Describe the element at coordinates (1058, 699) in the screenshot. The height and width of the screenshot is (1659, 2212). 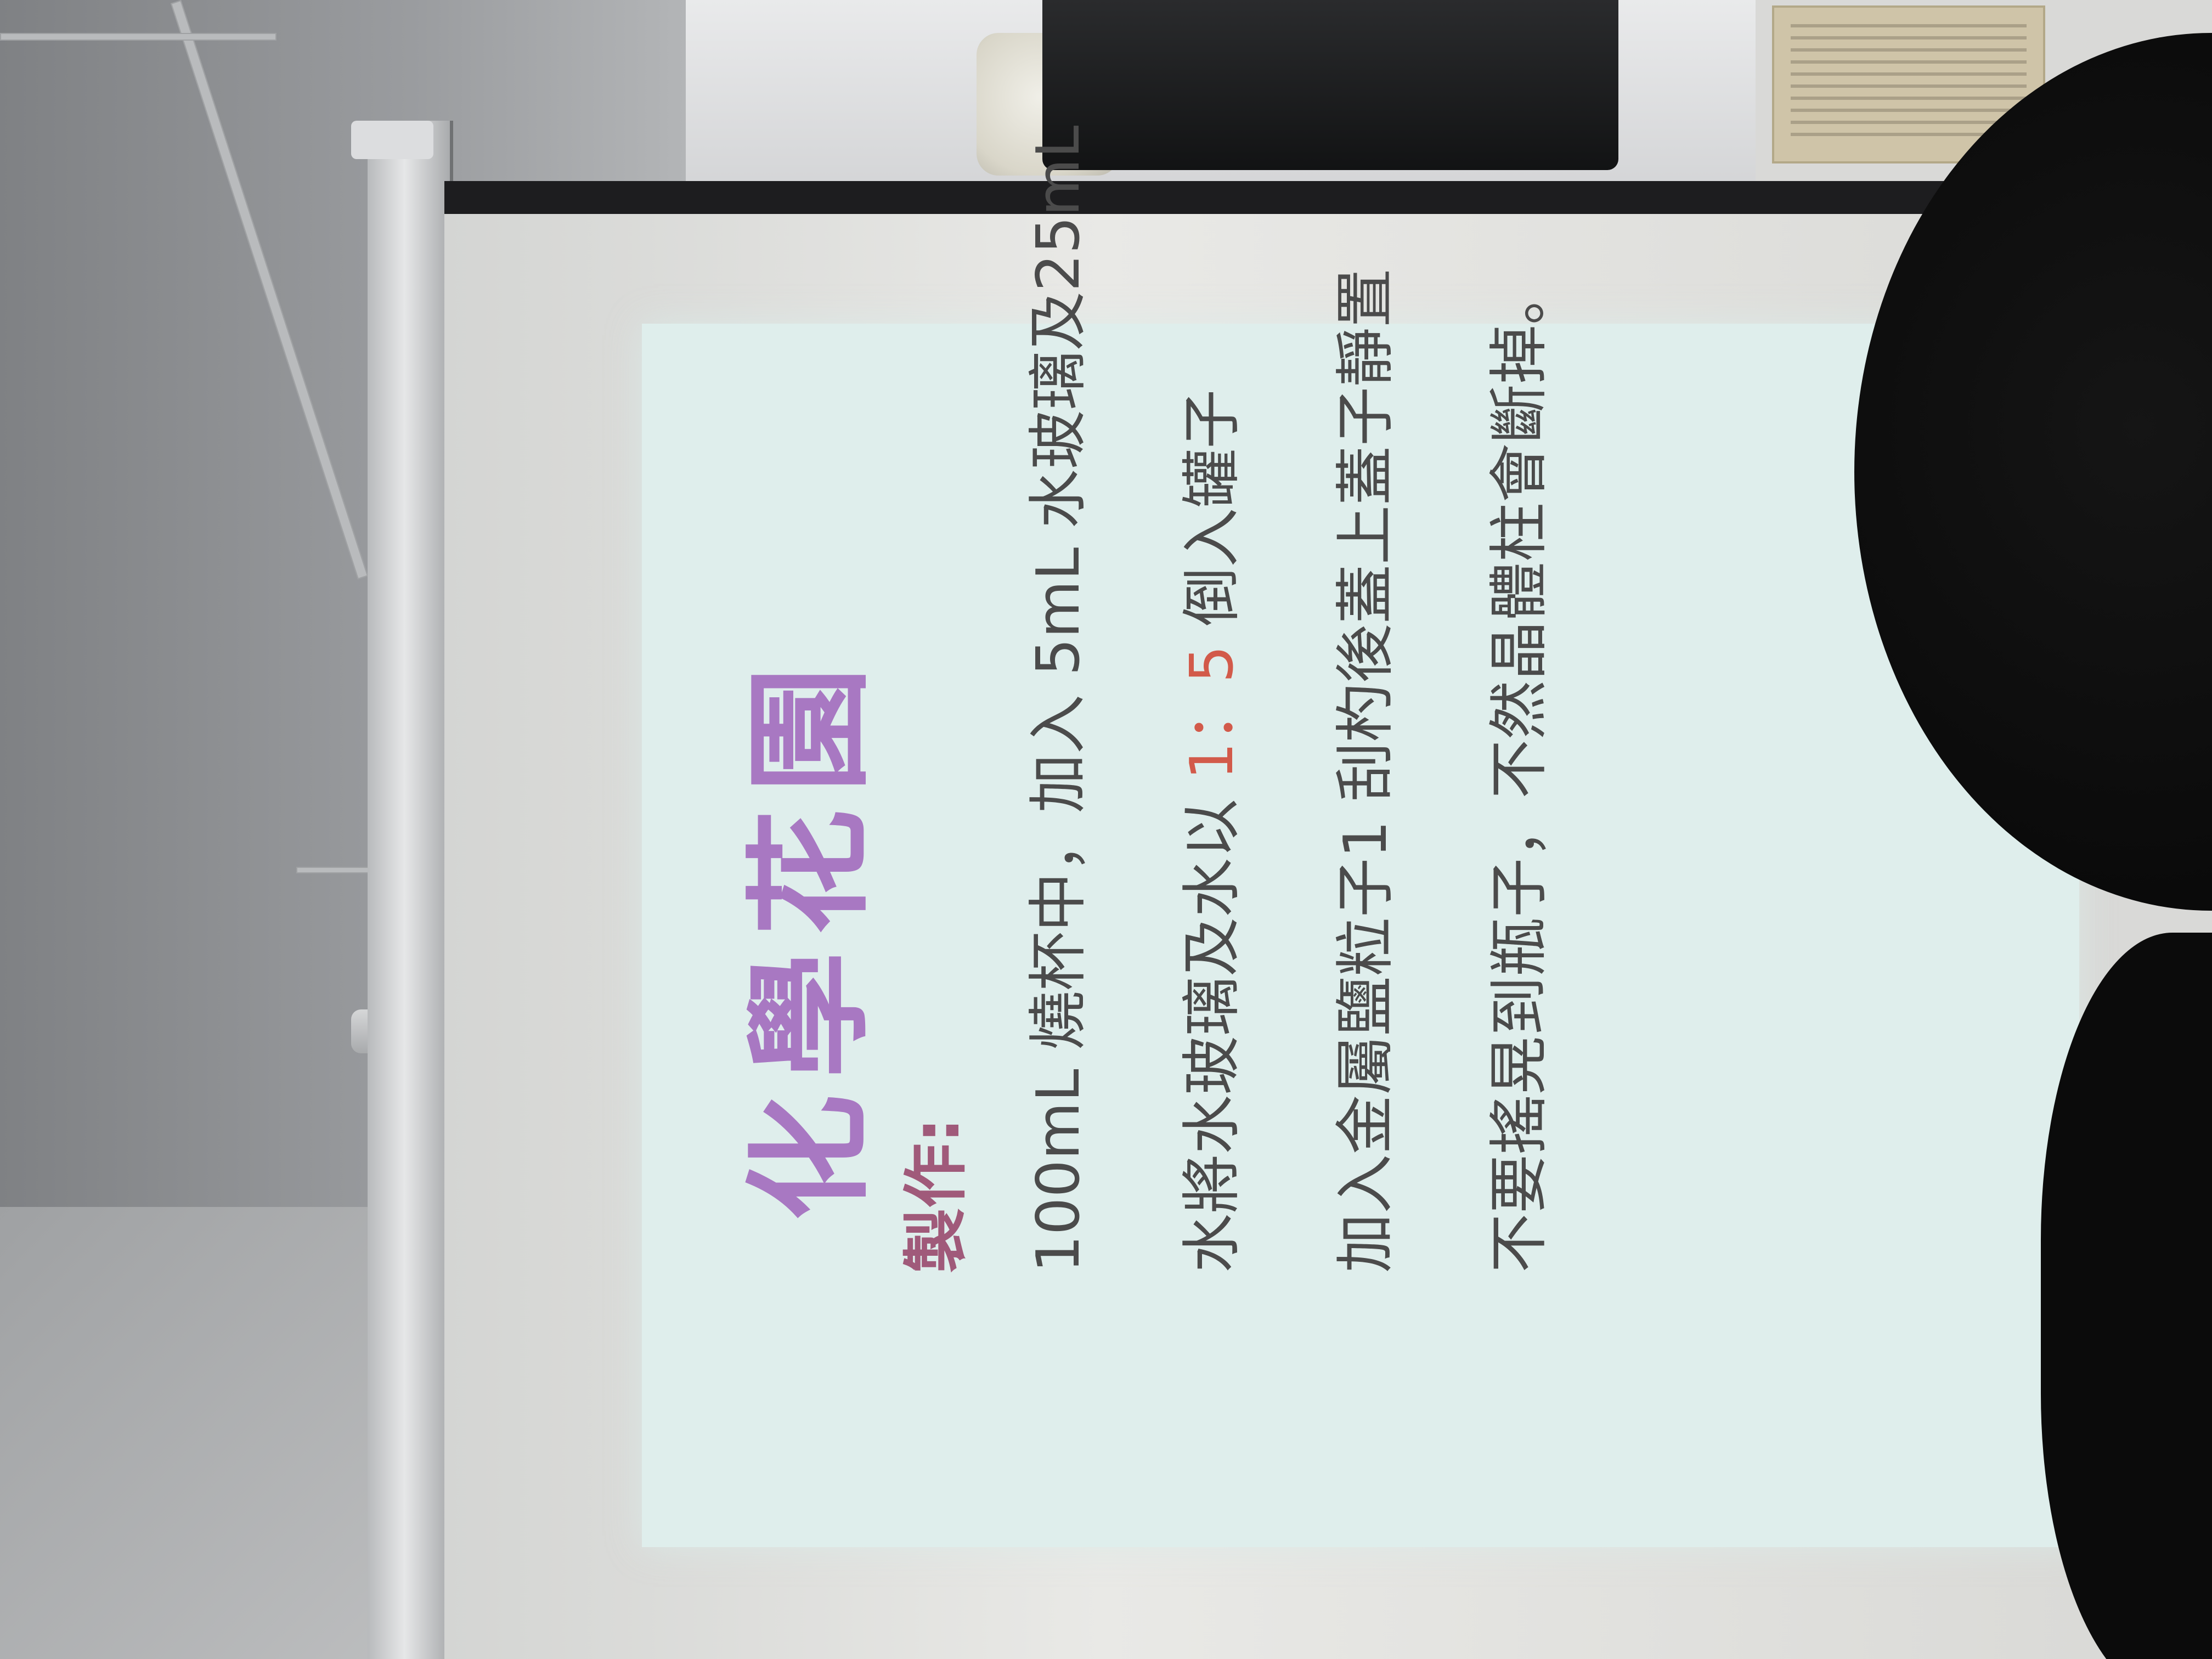
I see `slide-line-1: 100mL 燒杯中，加入 5mL 水玻璃及25mL` at that location.